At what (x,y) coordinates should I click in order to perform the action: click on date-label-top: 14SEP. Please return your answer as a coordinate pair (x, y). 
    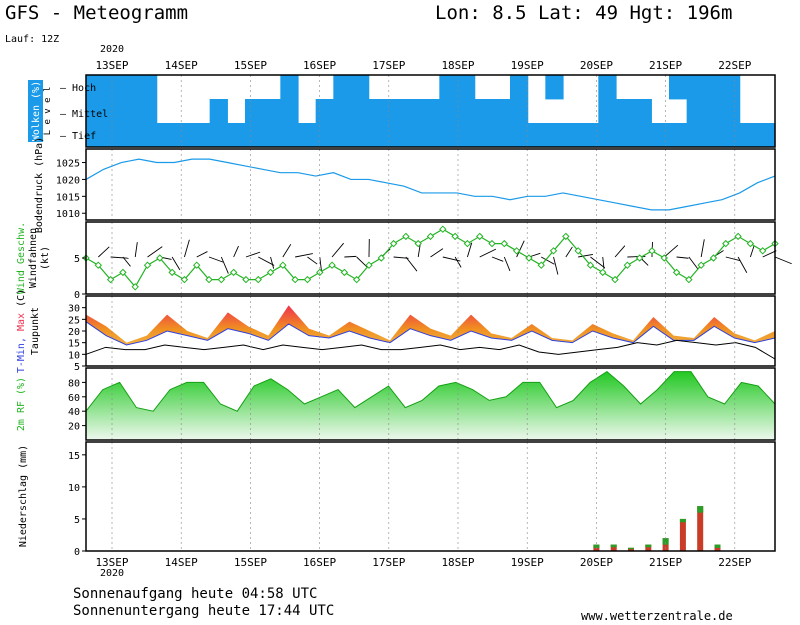
    Looking at the image, I should click on (181, 65).